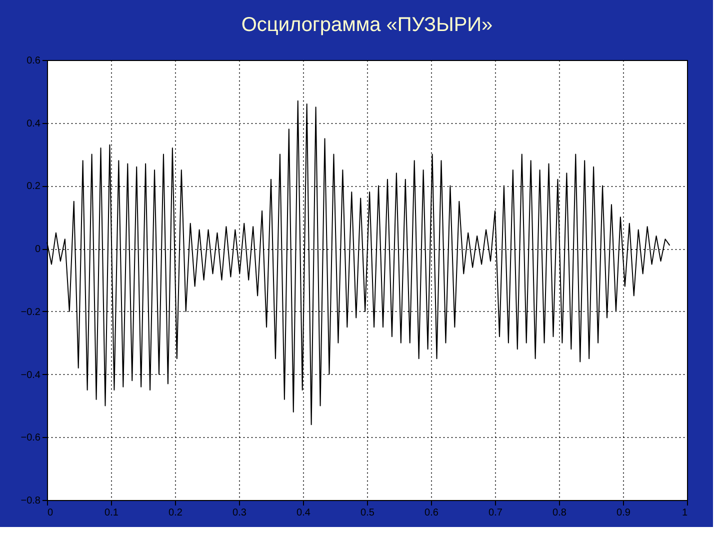 Image resolution: width=720 pixels, height=540 pixels. I want to click on y-tick-label: −0.4, so click(30, 375).